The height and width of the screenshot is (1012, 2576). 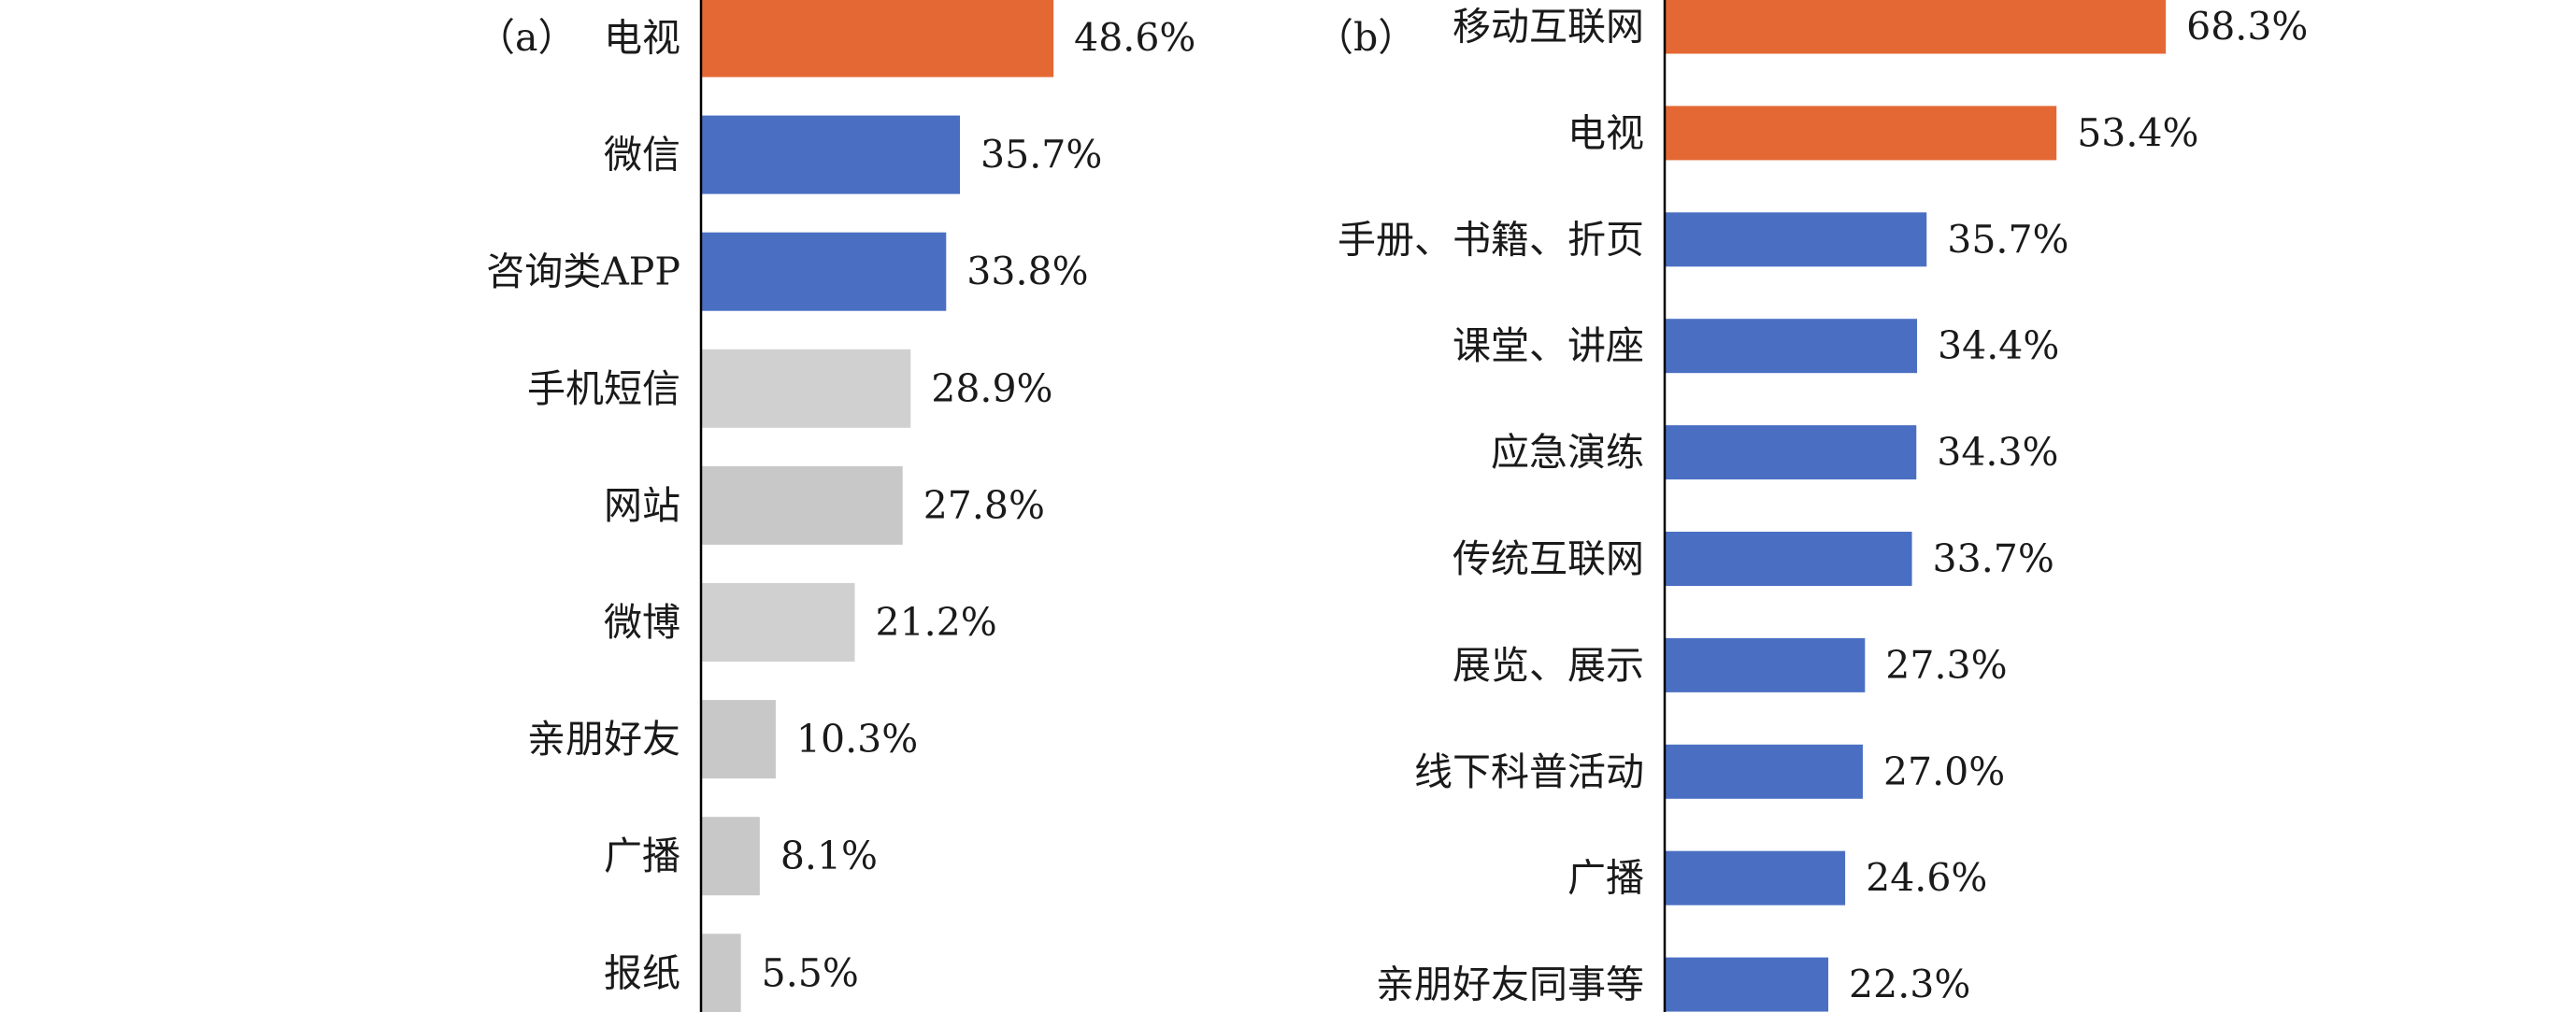 I want to click on category-label: 网站, so click(x=642, y=505).